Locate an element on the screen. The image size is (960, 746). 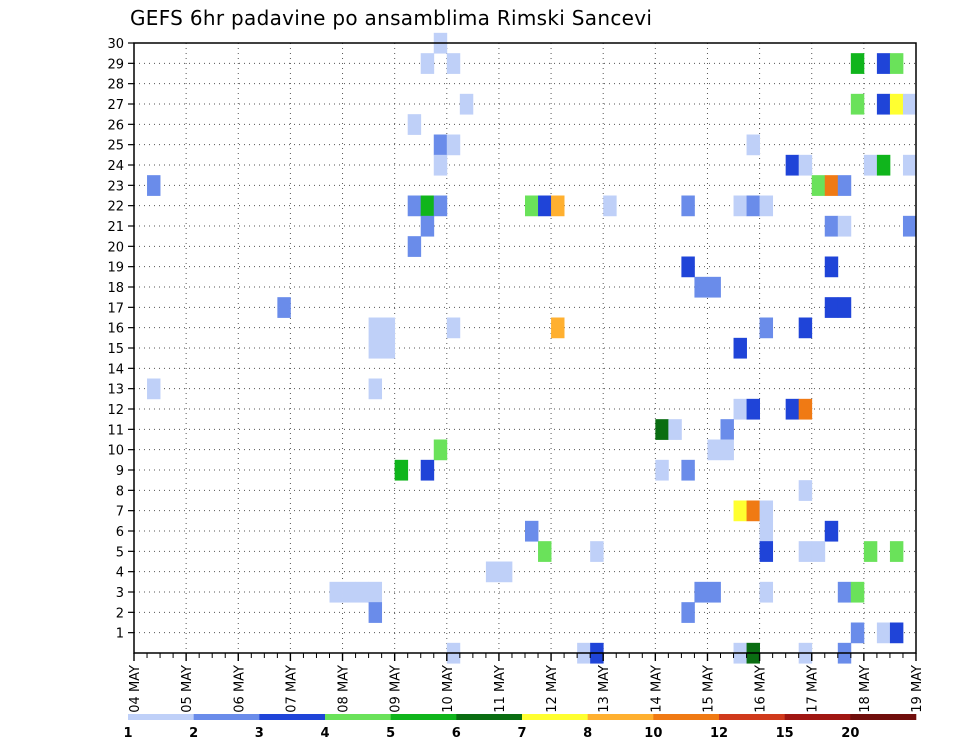
x-tick-label: 08 MAY is located at coordinates (344, 689).